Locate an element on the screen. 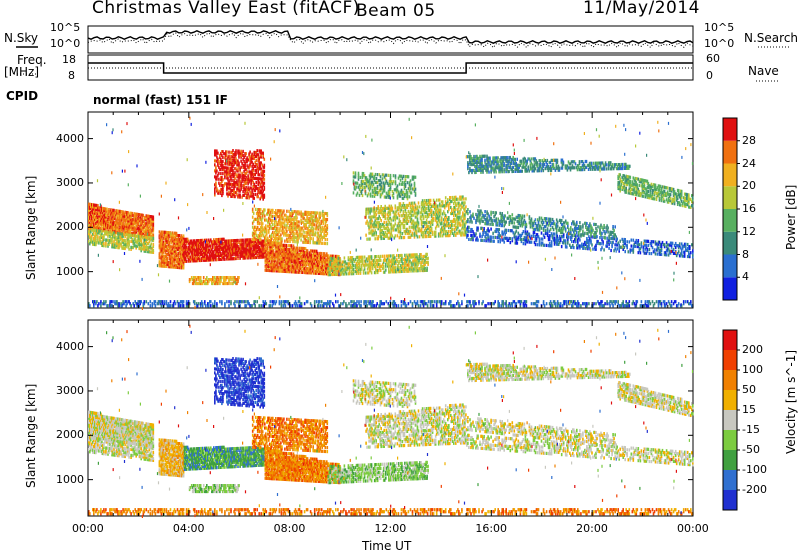 Image resolution: width=800 pixels, height=554 pixels. nsky-trace is located at coordinates (390, 37).